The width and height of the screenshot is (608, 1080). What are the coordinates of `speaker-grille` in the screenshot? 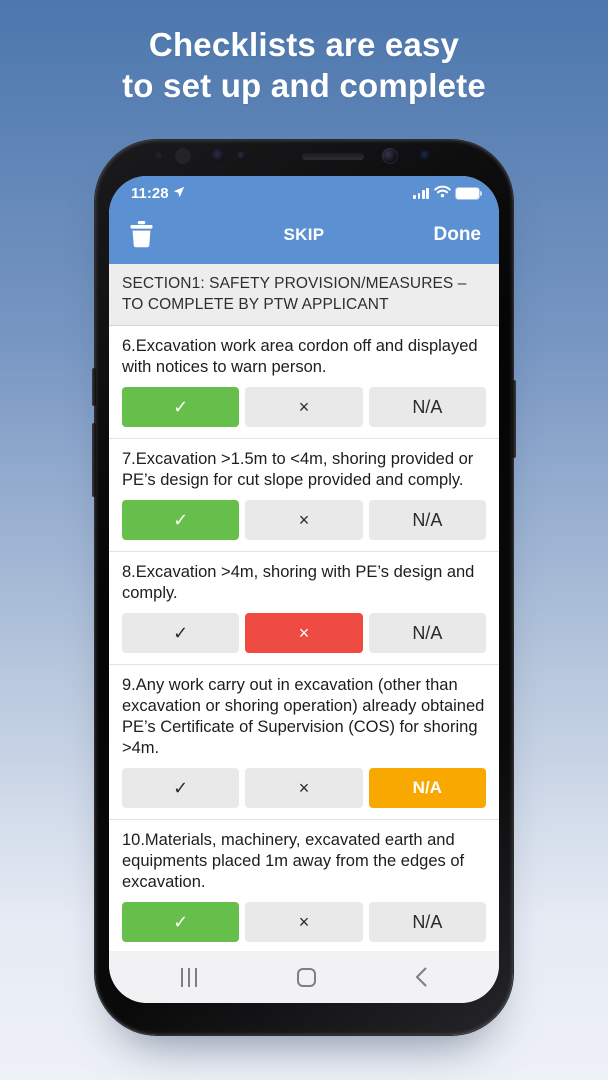 It's located at (333, 156).